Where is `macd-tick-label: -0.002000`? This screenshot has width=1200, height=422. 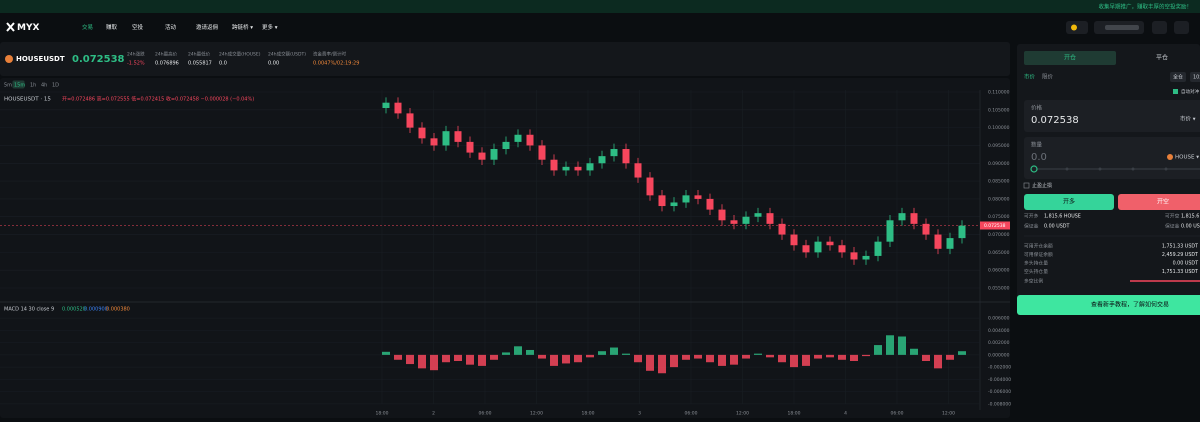
macd-tick-label: -0.002000 is located at coordinates (999, 368).